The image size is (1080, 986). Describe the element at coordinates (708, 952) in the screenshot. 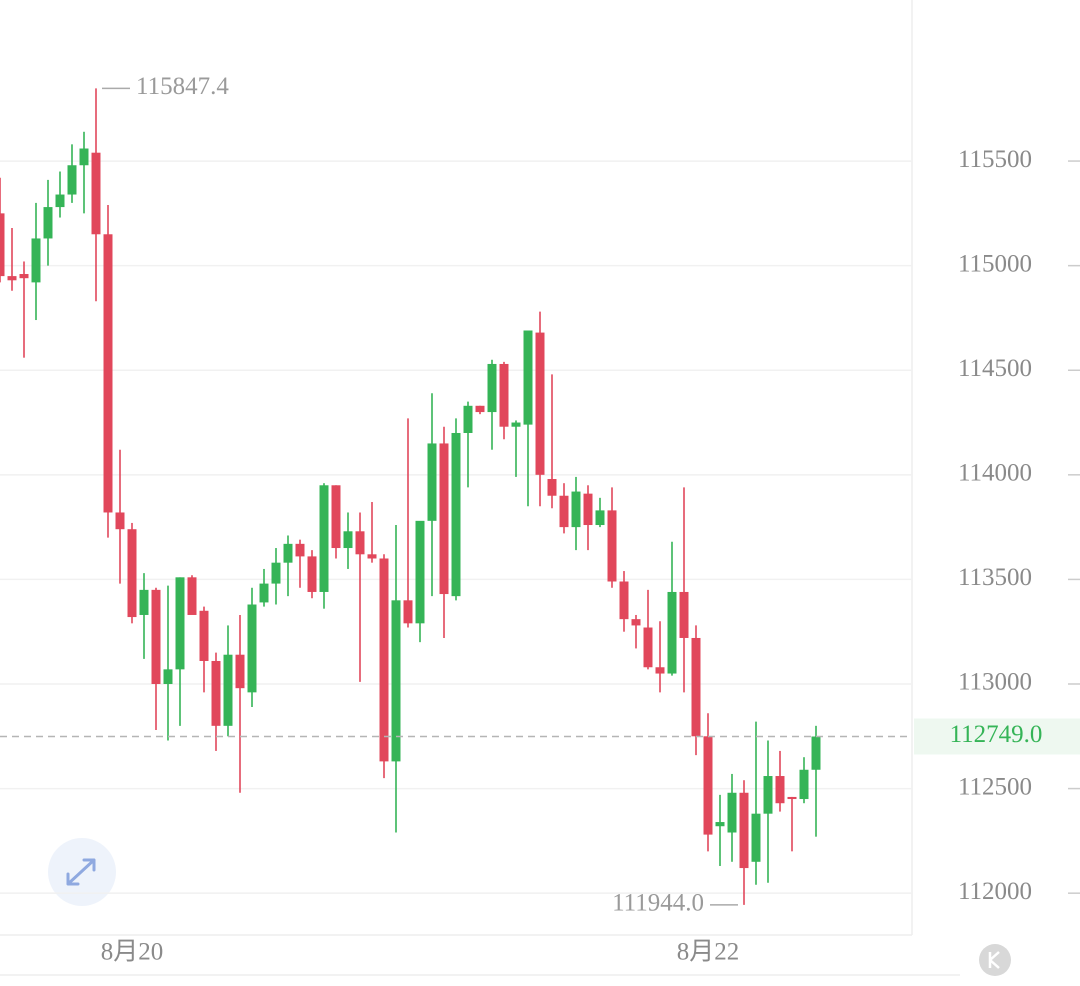

I see `x-tick-label: 8月22` at that location.